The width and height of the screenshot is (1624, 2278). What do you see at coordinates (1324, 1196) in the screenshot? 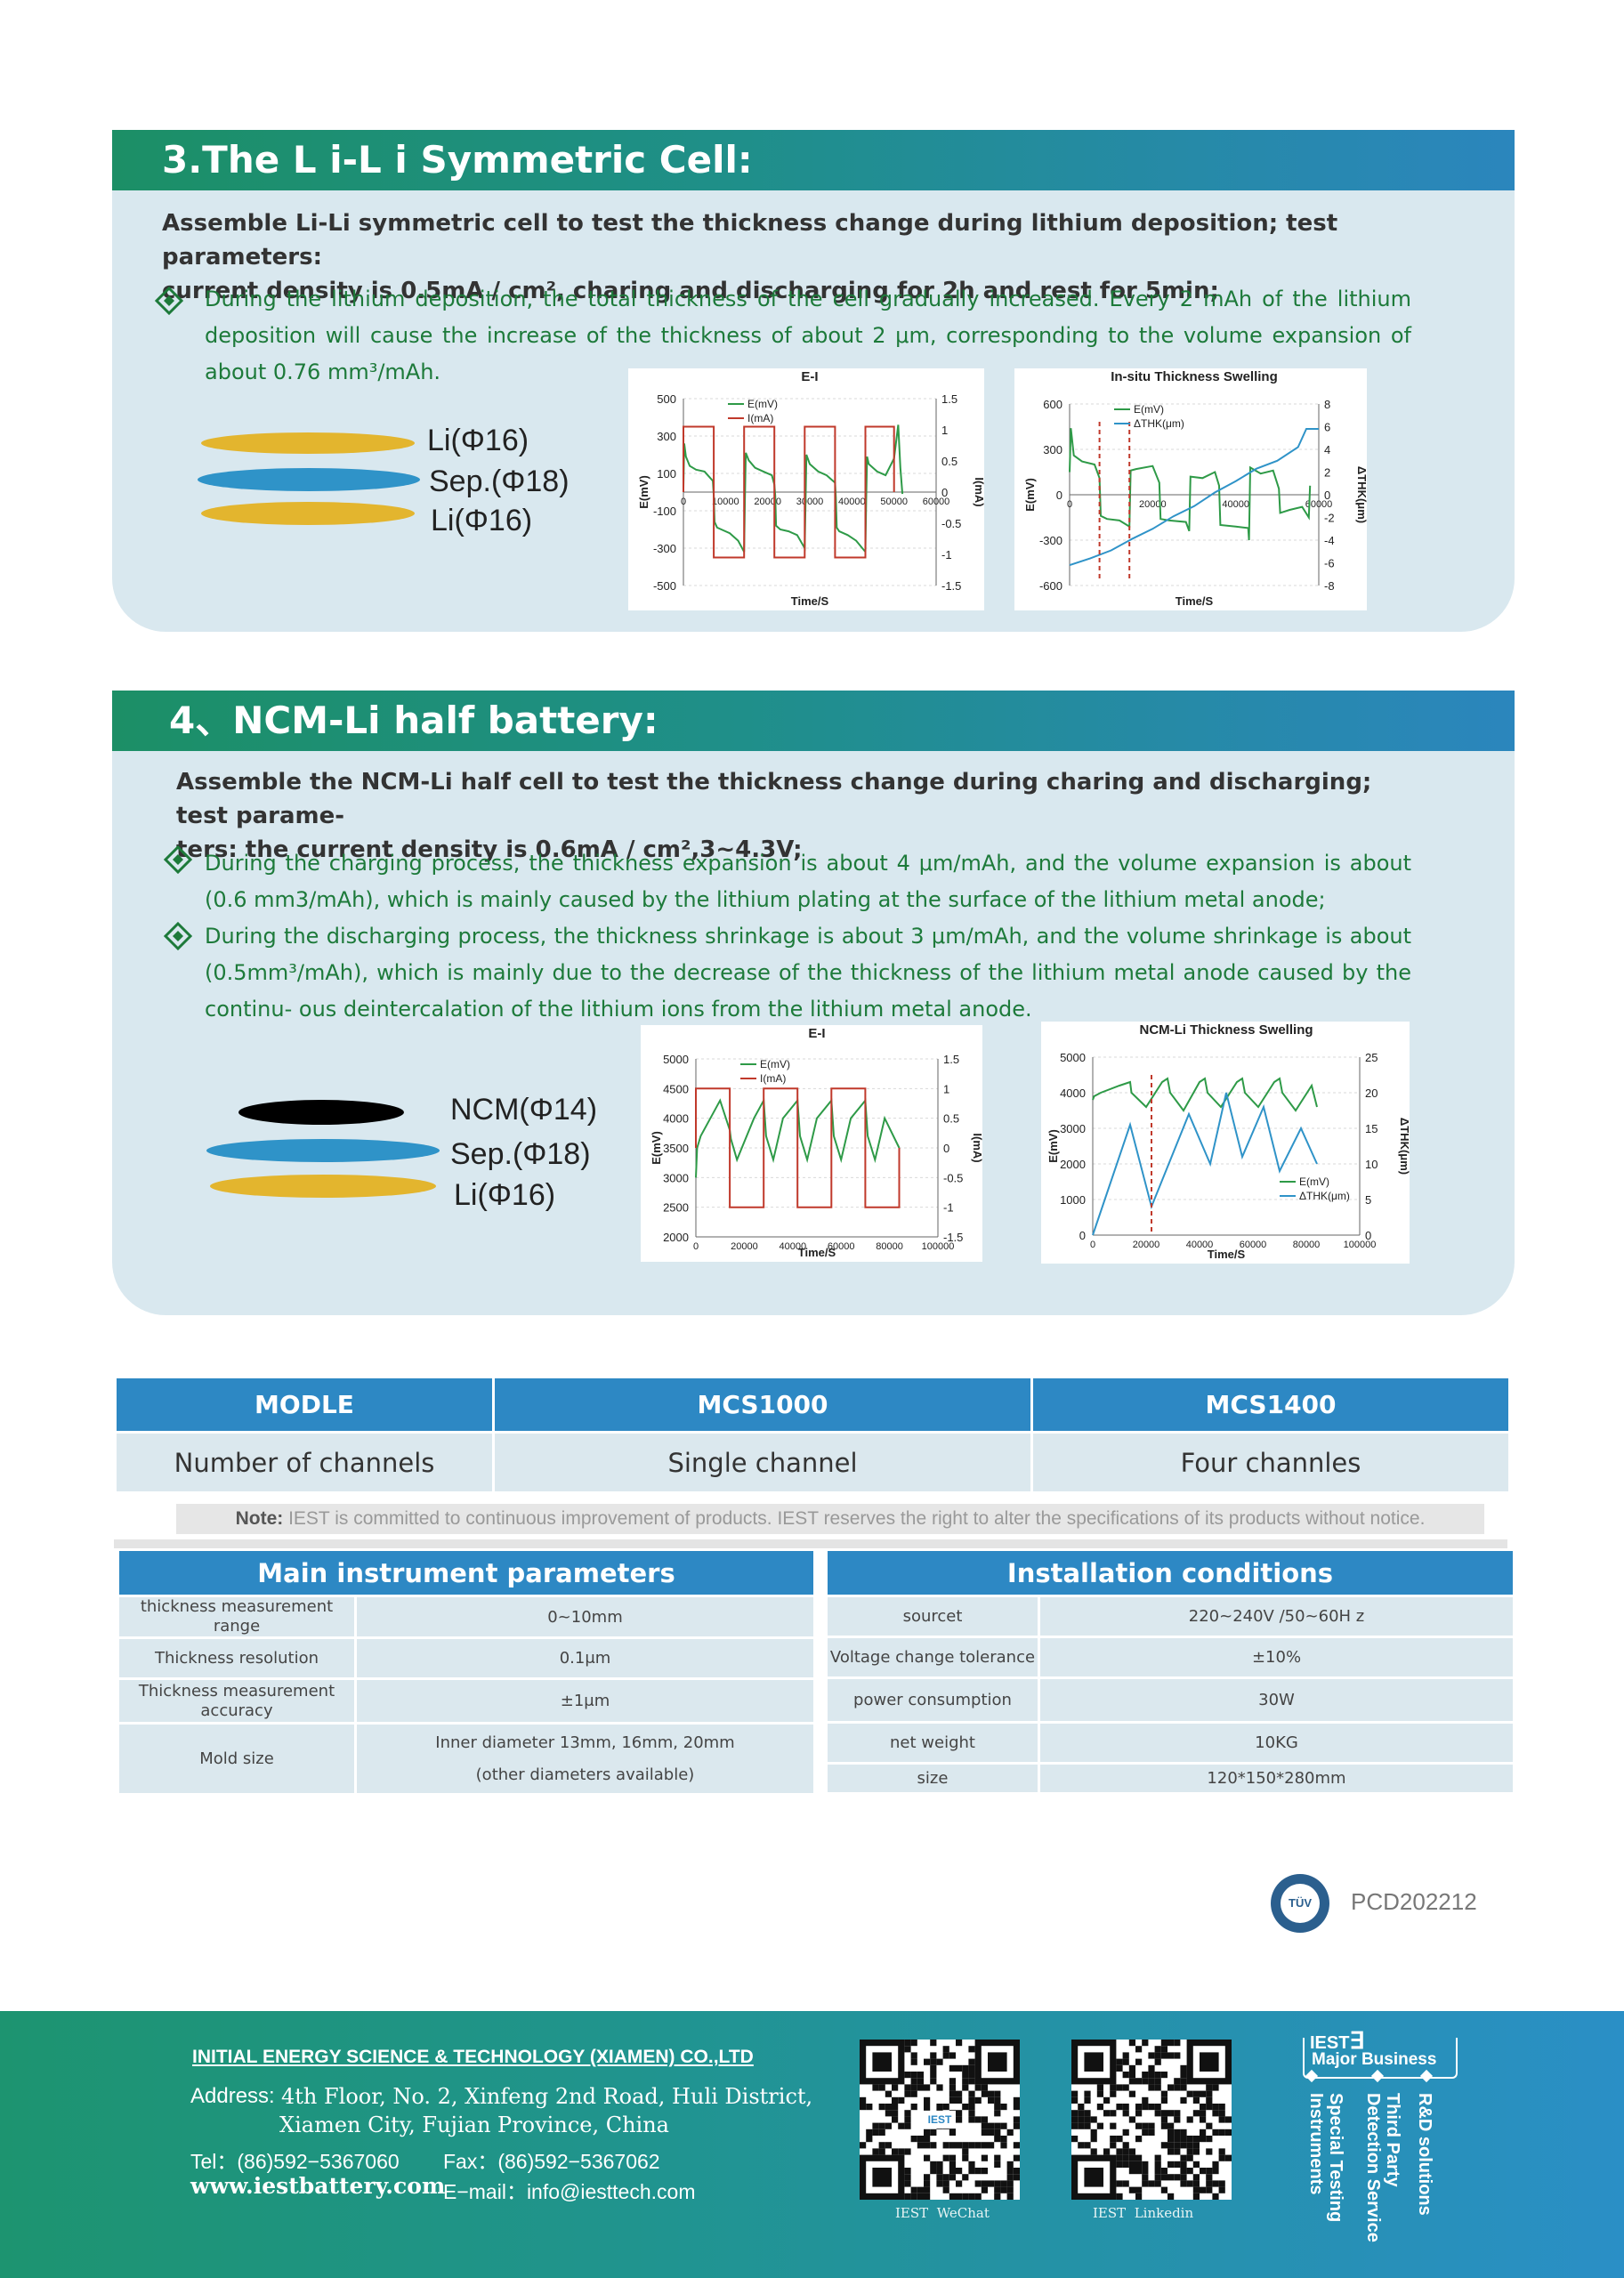
I see `legend-label: ΔTHK(μm)` at bounding box center [1324, 1196].